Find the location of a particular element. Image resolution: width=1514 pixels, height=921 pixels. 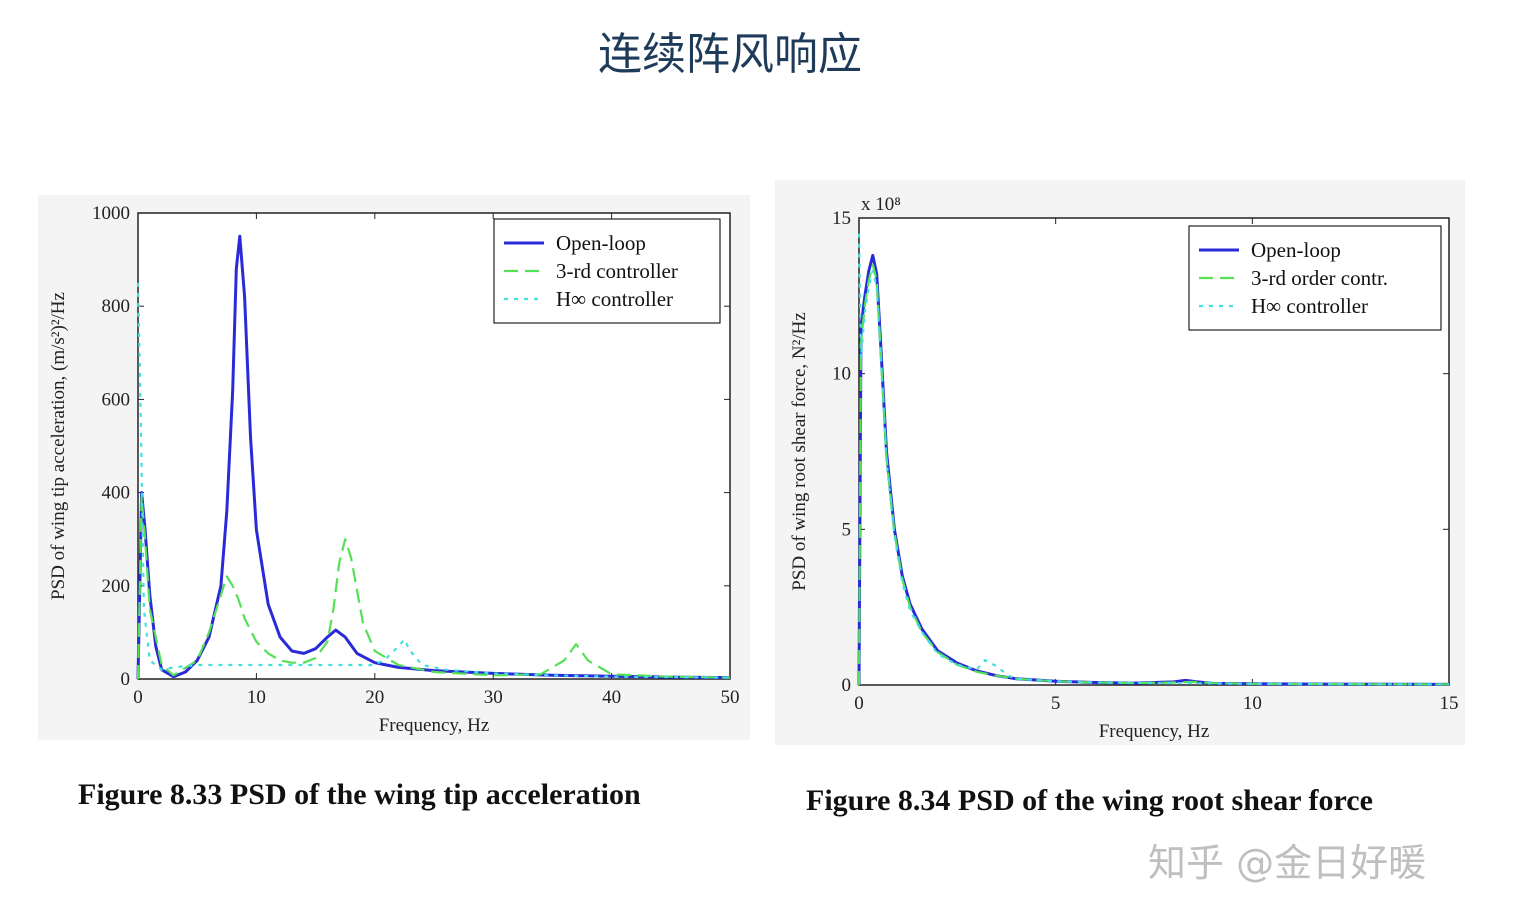

y-tick-label: 800 is located at coordinates (116, 306).